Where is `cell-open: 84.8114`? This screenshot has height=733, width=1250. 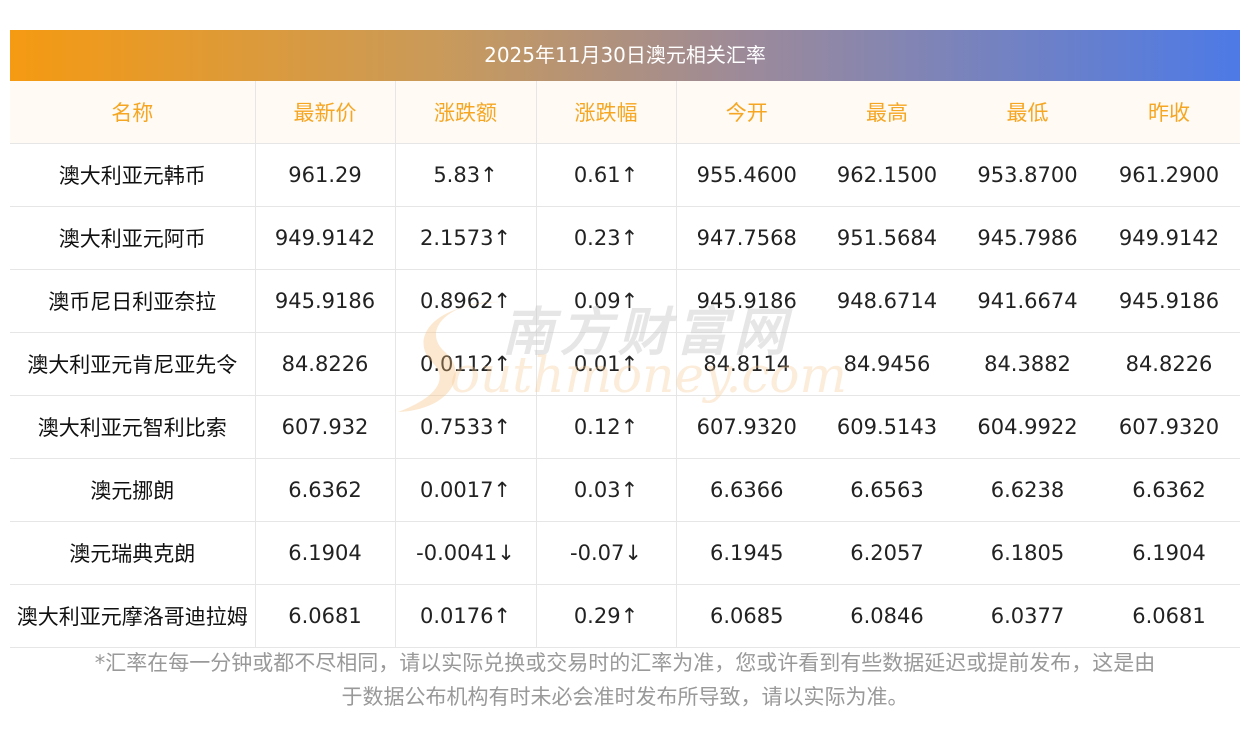 cell-open: 84.8114 is located at coordinates (746, 364).